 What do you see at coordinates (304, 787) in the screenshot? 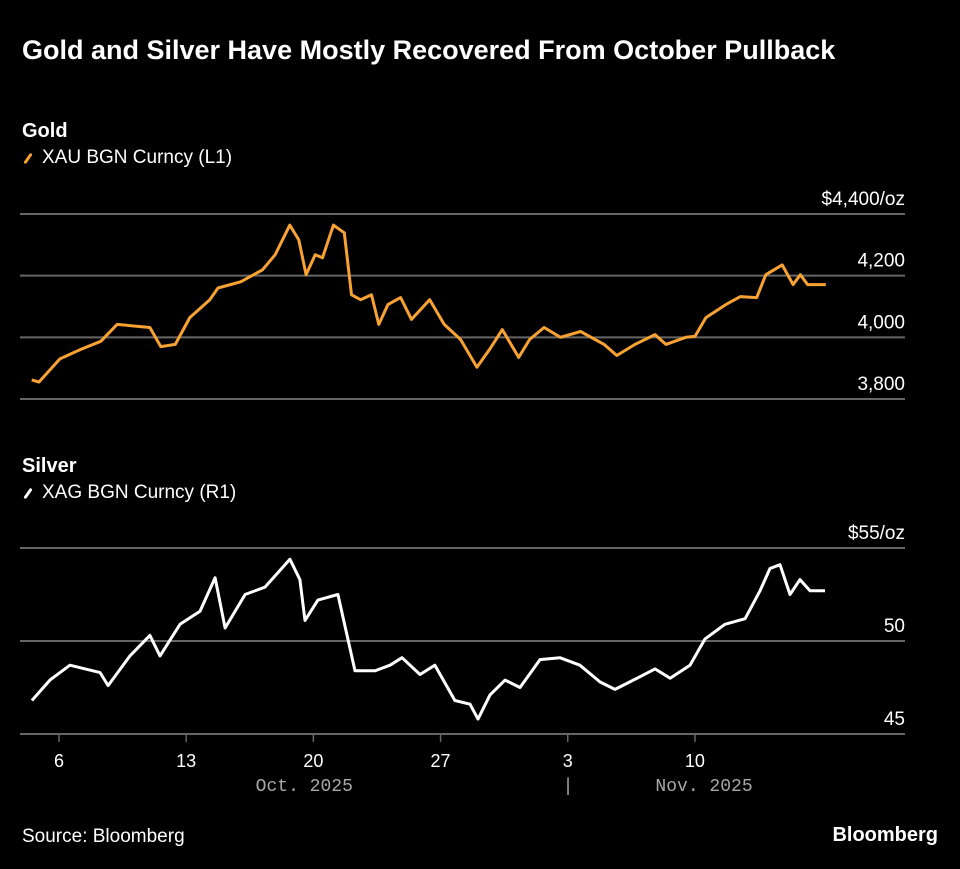
I see `x-month-label: Oct. 2025` at bounding box center [304, 787].